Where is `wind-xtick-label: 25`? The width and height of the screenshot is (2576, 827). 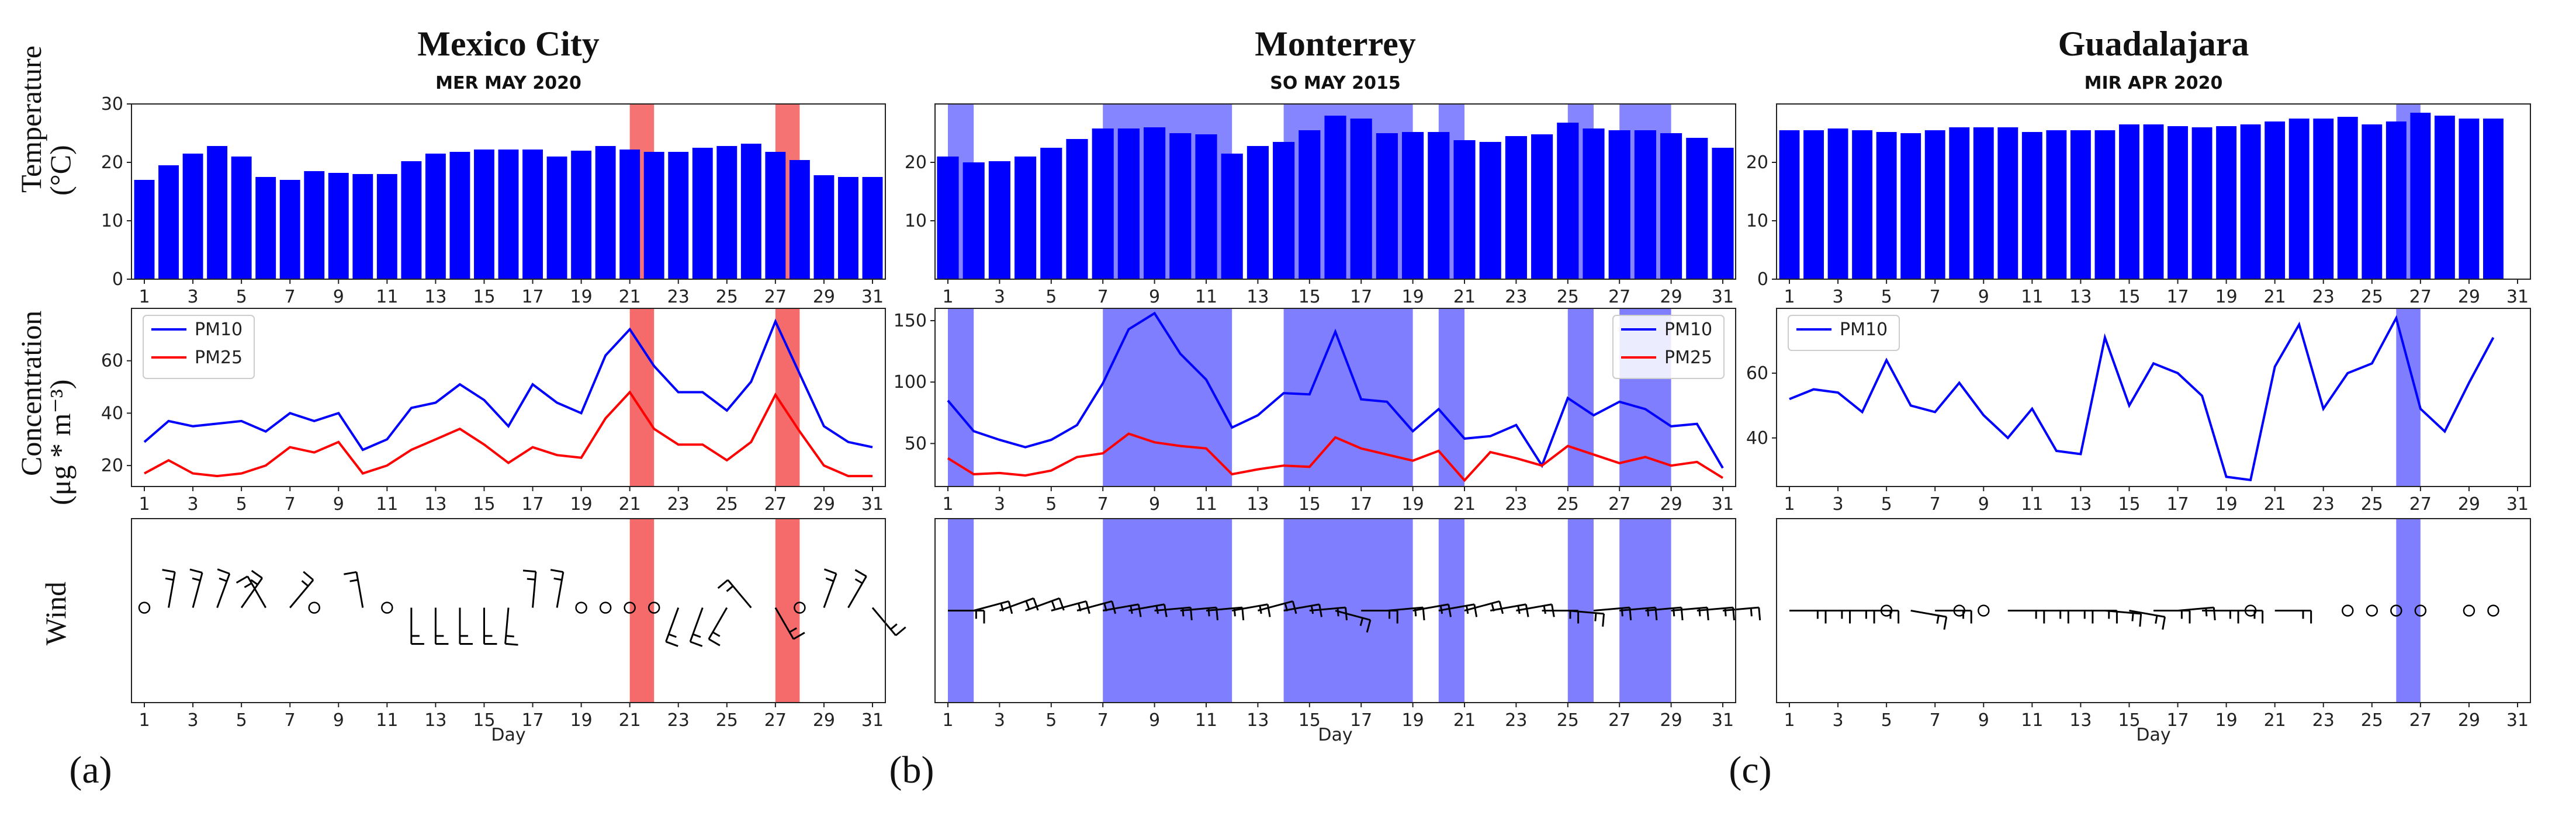
wind-xtick-label: 25 is located at coordinates (2372, 720).